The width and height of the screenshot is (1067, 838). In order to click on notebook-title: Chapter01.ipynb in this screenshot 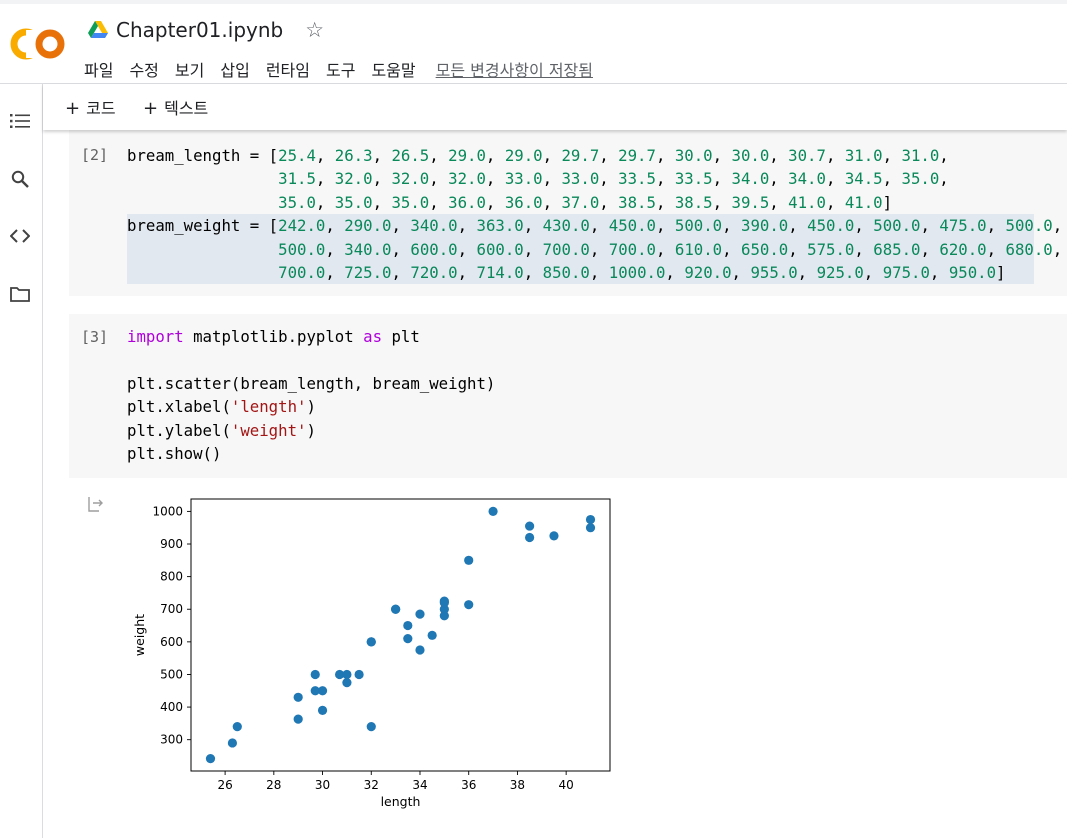, I will do `click(200, 30)`.